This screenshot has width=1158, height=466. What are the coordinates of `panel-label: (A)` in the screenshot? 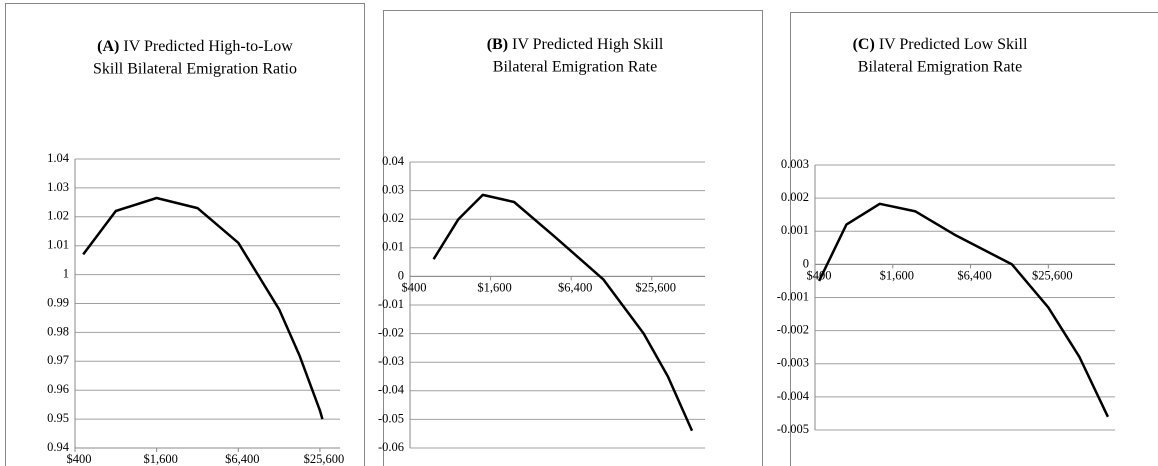 It's located at (108, 46).